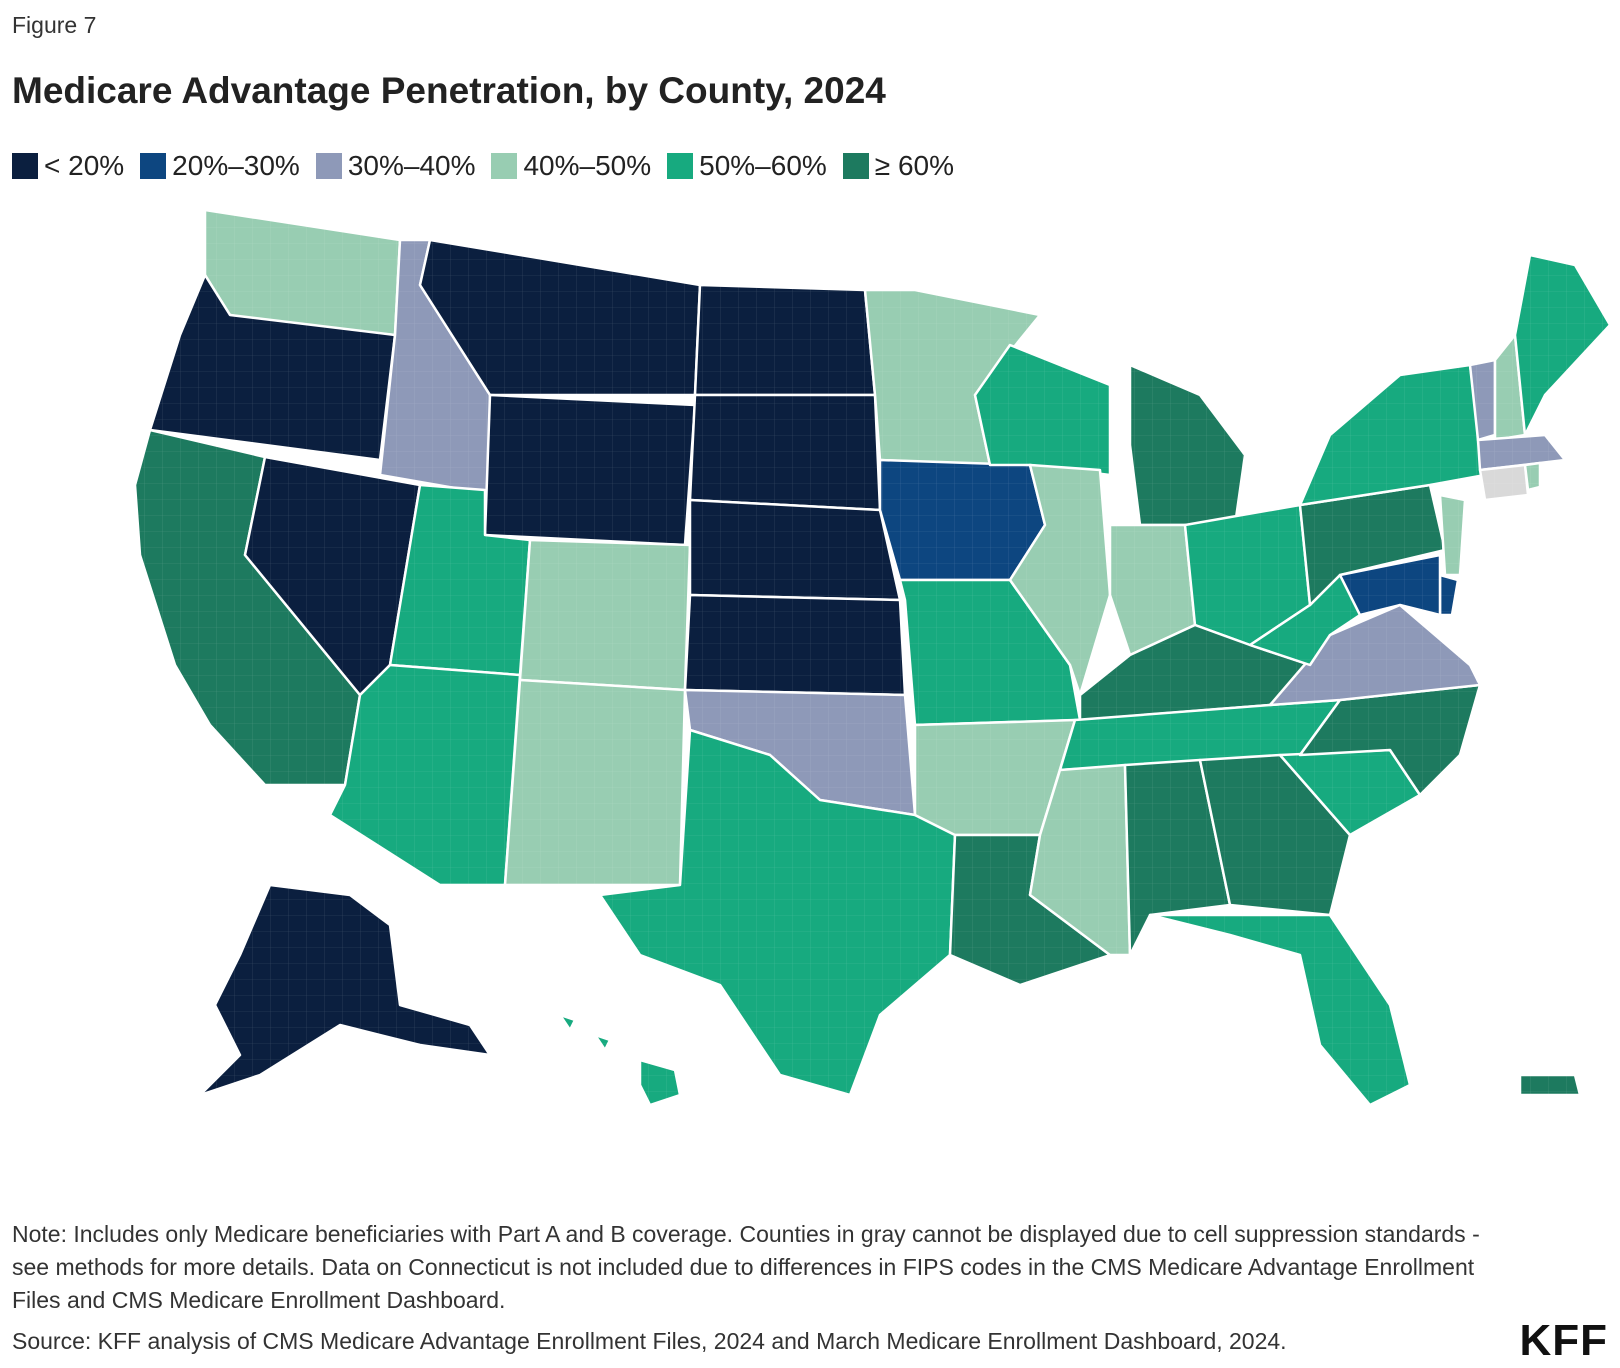  What do you see at coordinates (1550, 1085) in the screenshot?
I see `territory-puerto-rico` at bounding box center [1550, 1085].